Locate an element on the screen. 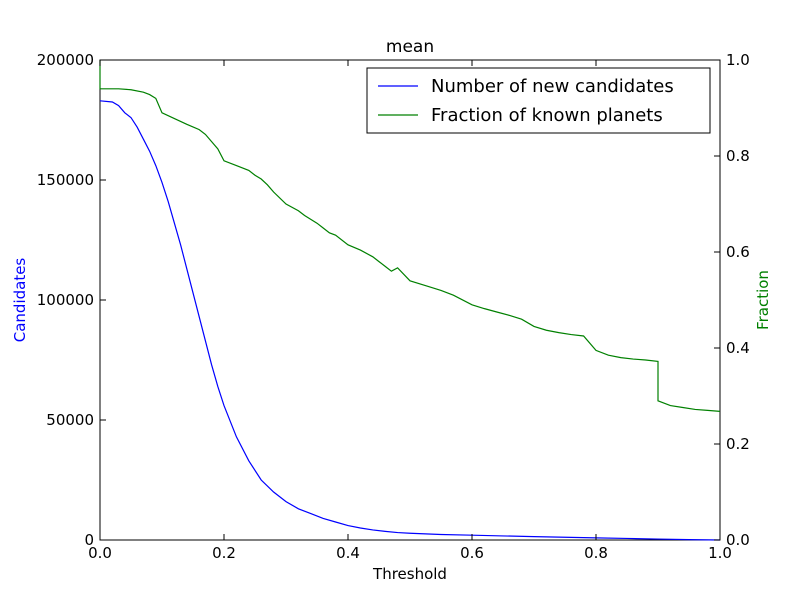  y-left-tick-label: 0 is located at coordinates (89, 540).